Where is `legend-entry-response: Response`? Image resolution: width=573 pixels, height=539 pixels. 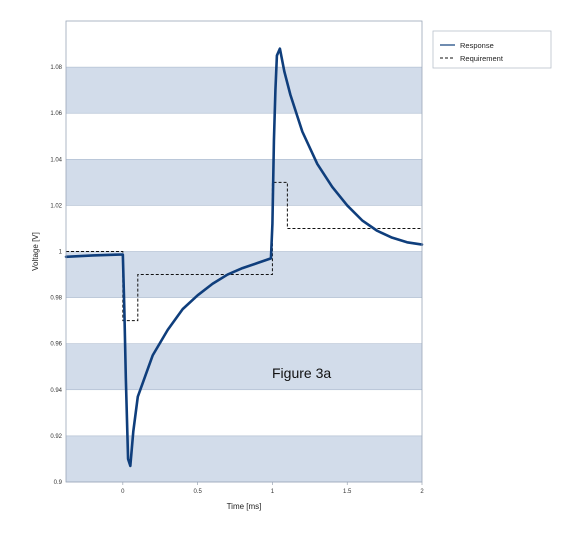
legend-entry-response: Response is located at coordinates (477, 45).